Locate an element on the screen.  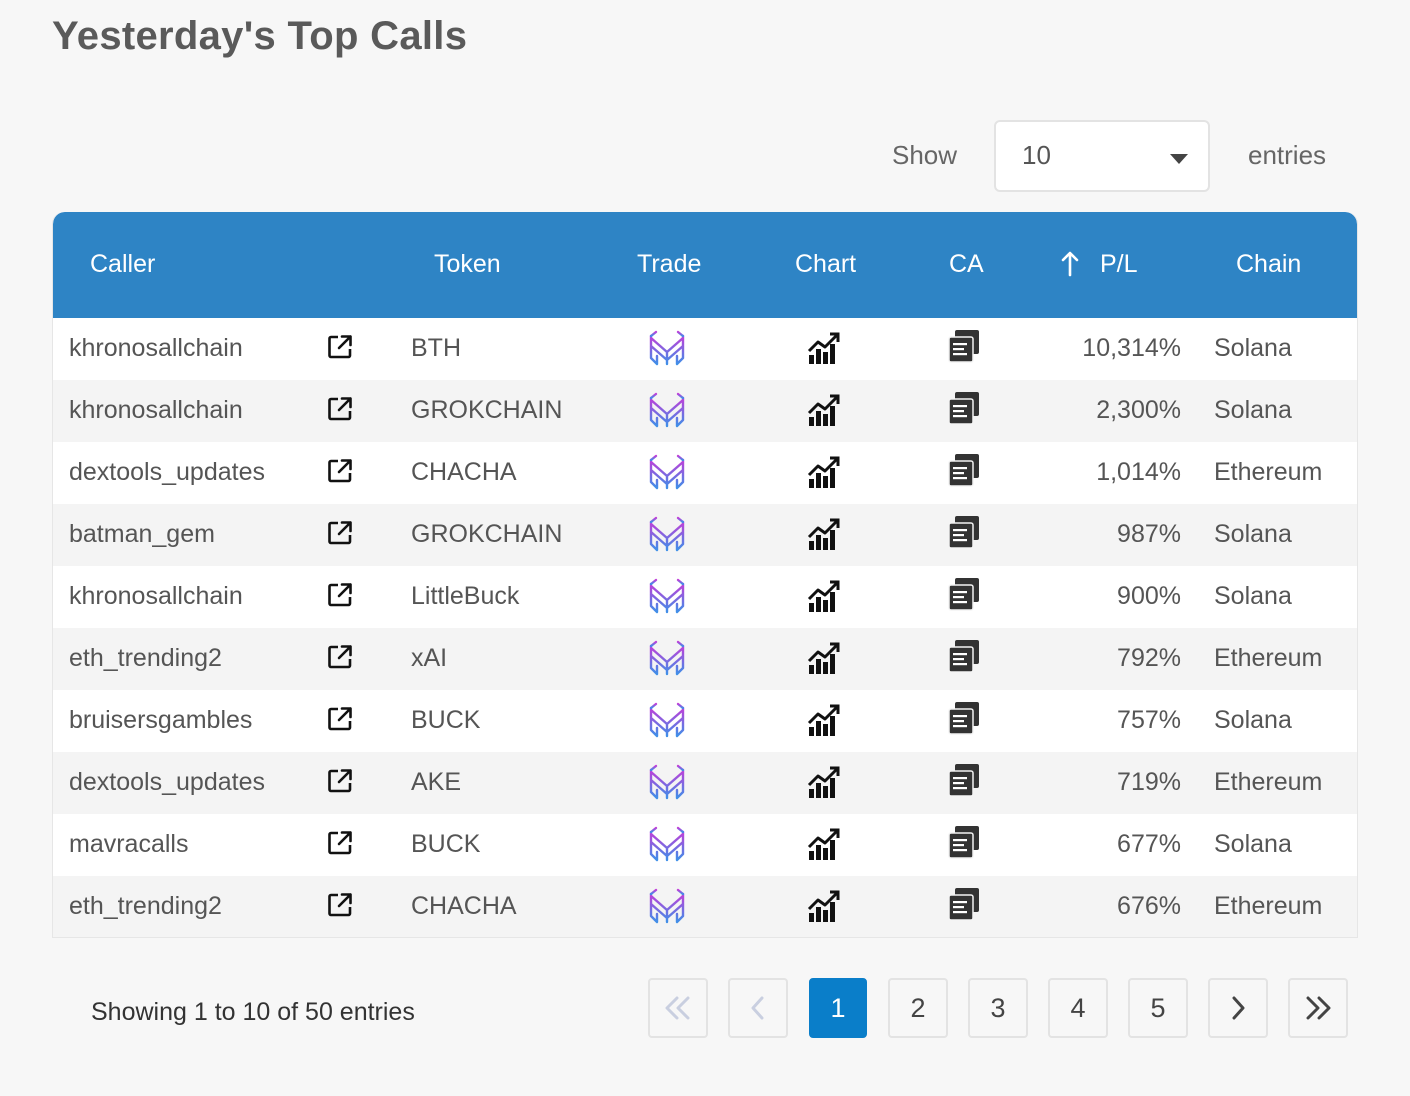
table-header: Caller Token Trade Chart CA P/L Chain is located at coordinates (705, 265).